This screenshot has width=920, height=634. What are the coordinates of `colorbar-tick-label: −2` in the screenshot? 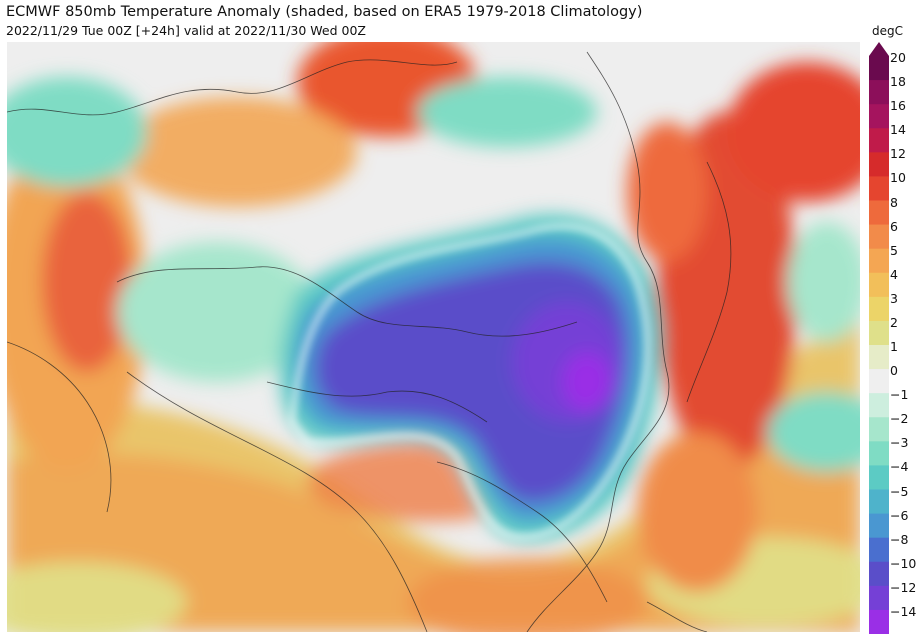 It's located at (899, 419).